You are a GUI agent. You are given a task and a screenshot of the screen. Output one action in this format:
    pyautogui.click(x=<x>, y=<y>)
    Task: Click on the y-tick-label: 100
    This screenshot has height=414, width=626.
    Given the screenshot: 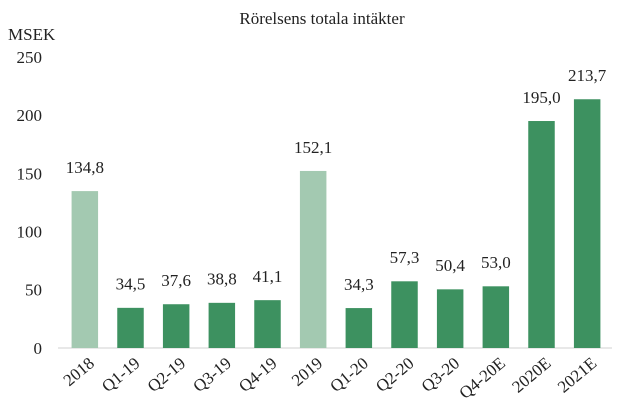 What is the action you would take?
    pyautogui.click(x=30, y=232)
    